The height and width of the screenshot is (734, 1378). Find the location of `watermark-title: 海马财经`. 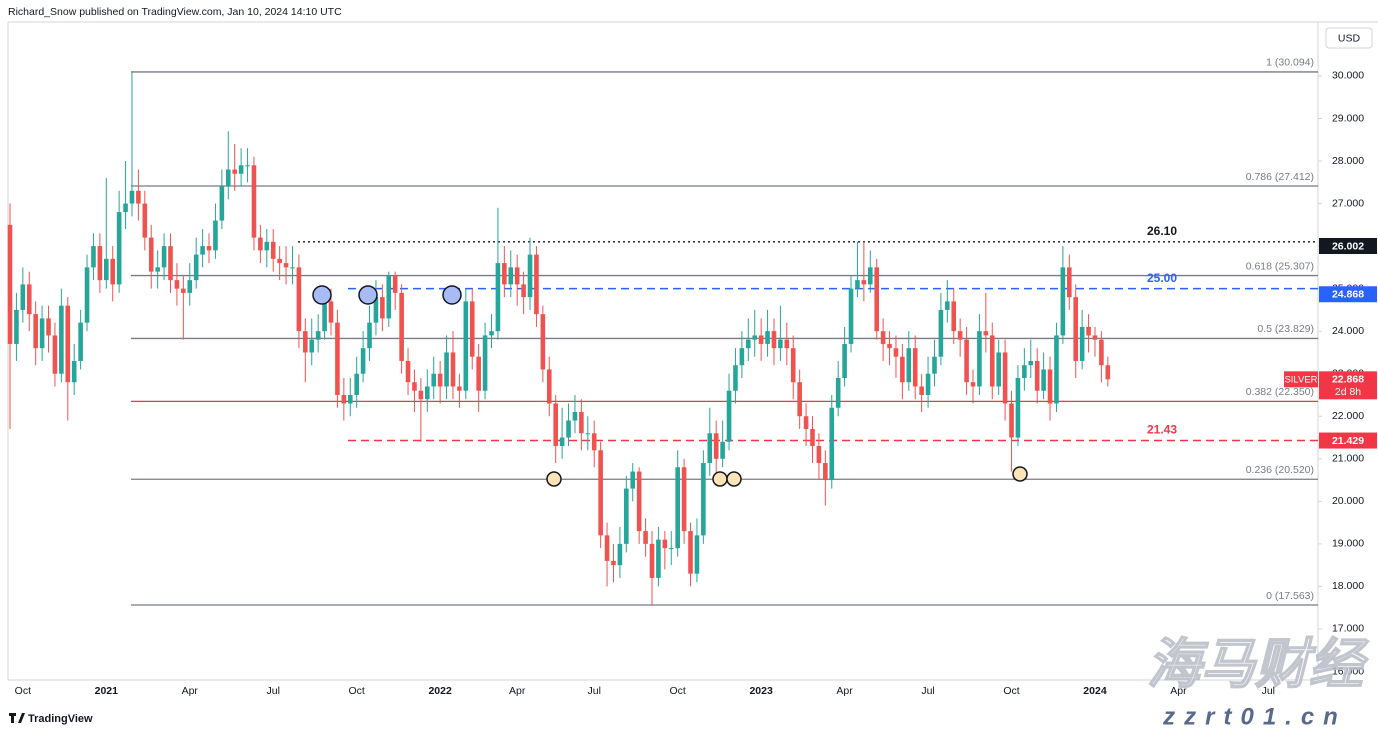

watermark-title: 海马财经 is located at coordinates (1258, 664).